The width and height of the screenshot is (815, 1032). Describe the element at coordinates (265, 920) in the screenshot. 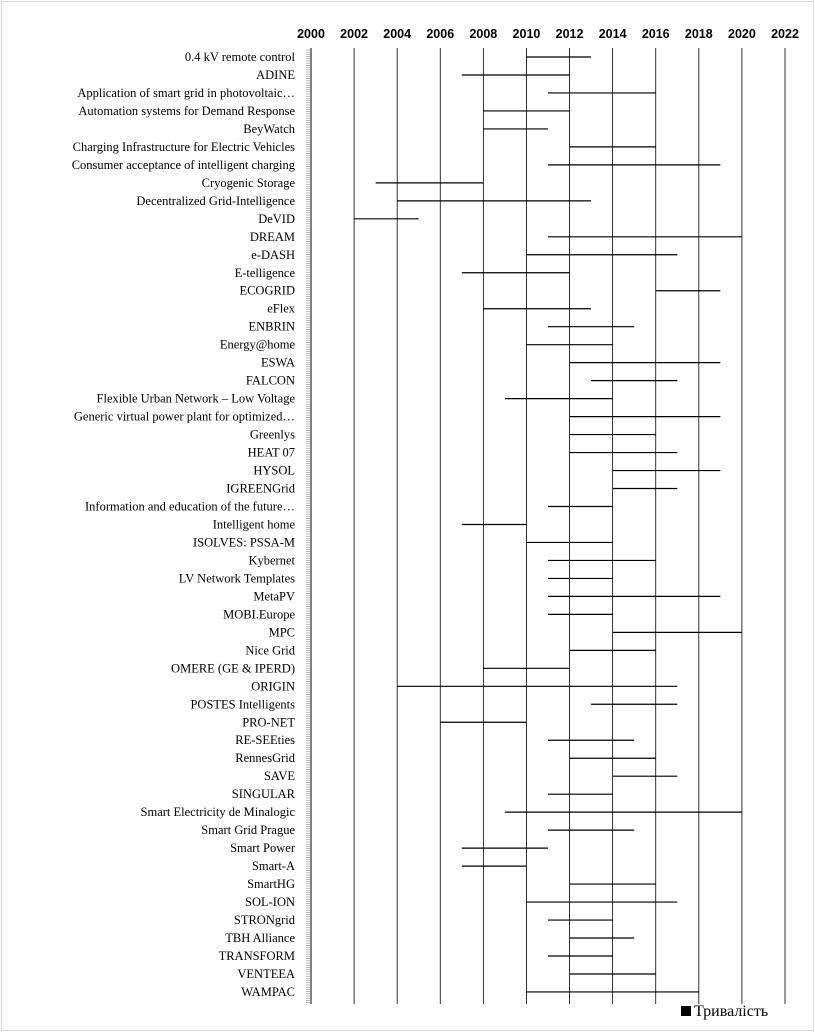

I see `category-label: STRONgrid` at that location.